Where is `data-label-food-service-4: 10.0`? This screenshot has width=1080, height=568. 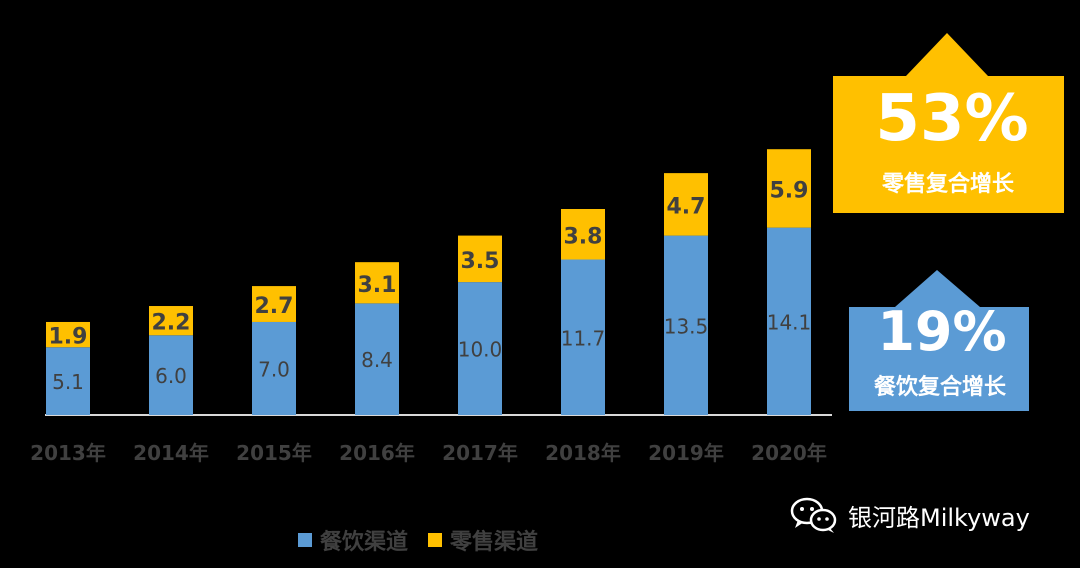 data-label-food-service-4: 10.0 is located at coordinates (480, 350).